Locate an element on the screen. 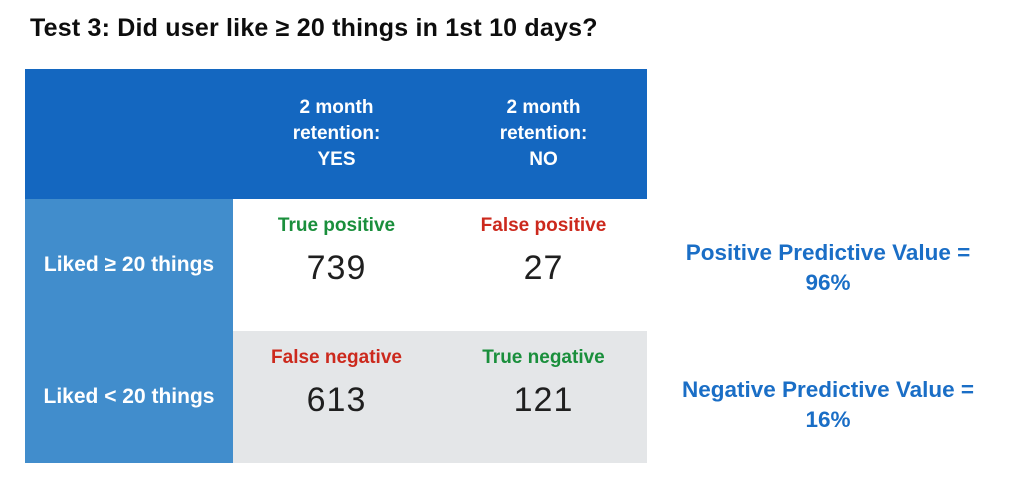 Image resolution: width=1024 pixels, height=501 pixels. matrix-cell-false-negative: False negative 613 is located at coordinates (336, 397).